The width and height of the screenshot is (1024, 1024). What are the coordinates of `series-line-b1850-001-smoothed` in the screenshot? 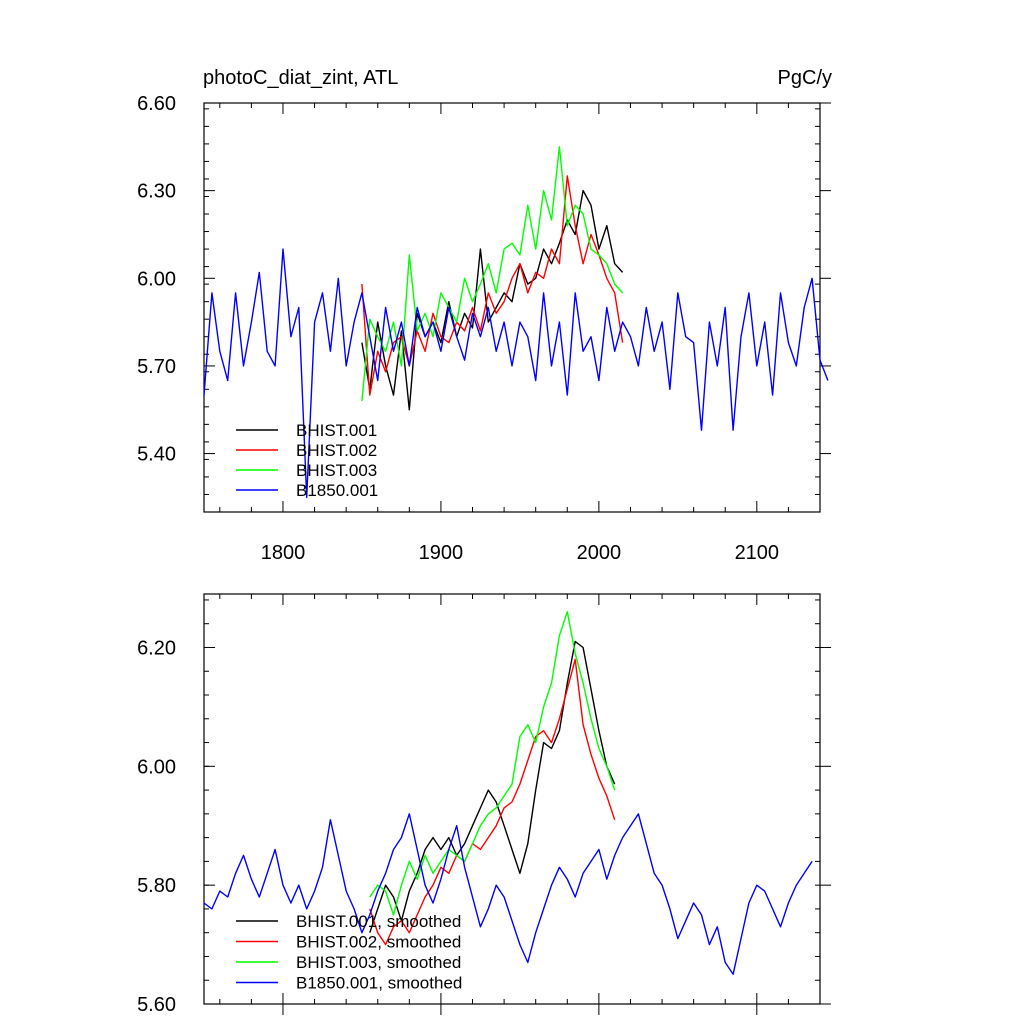 It's located at (508, 894).